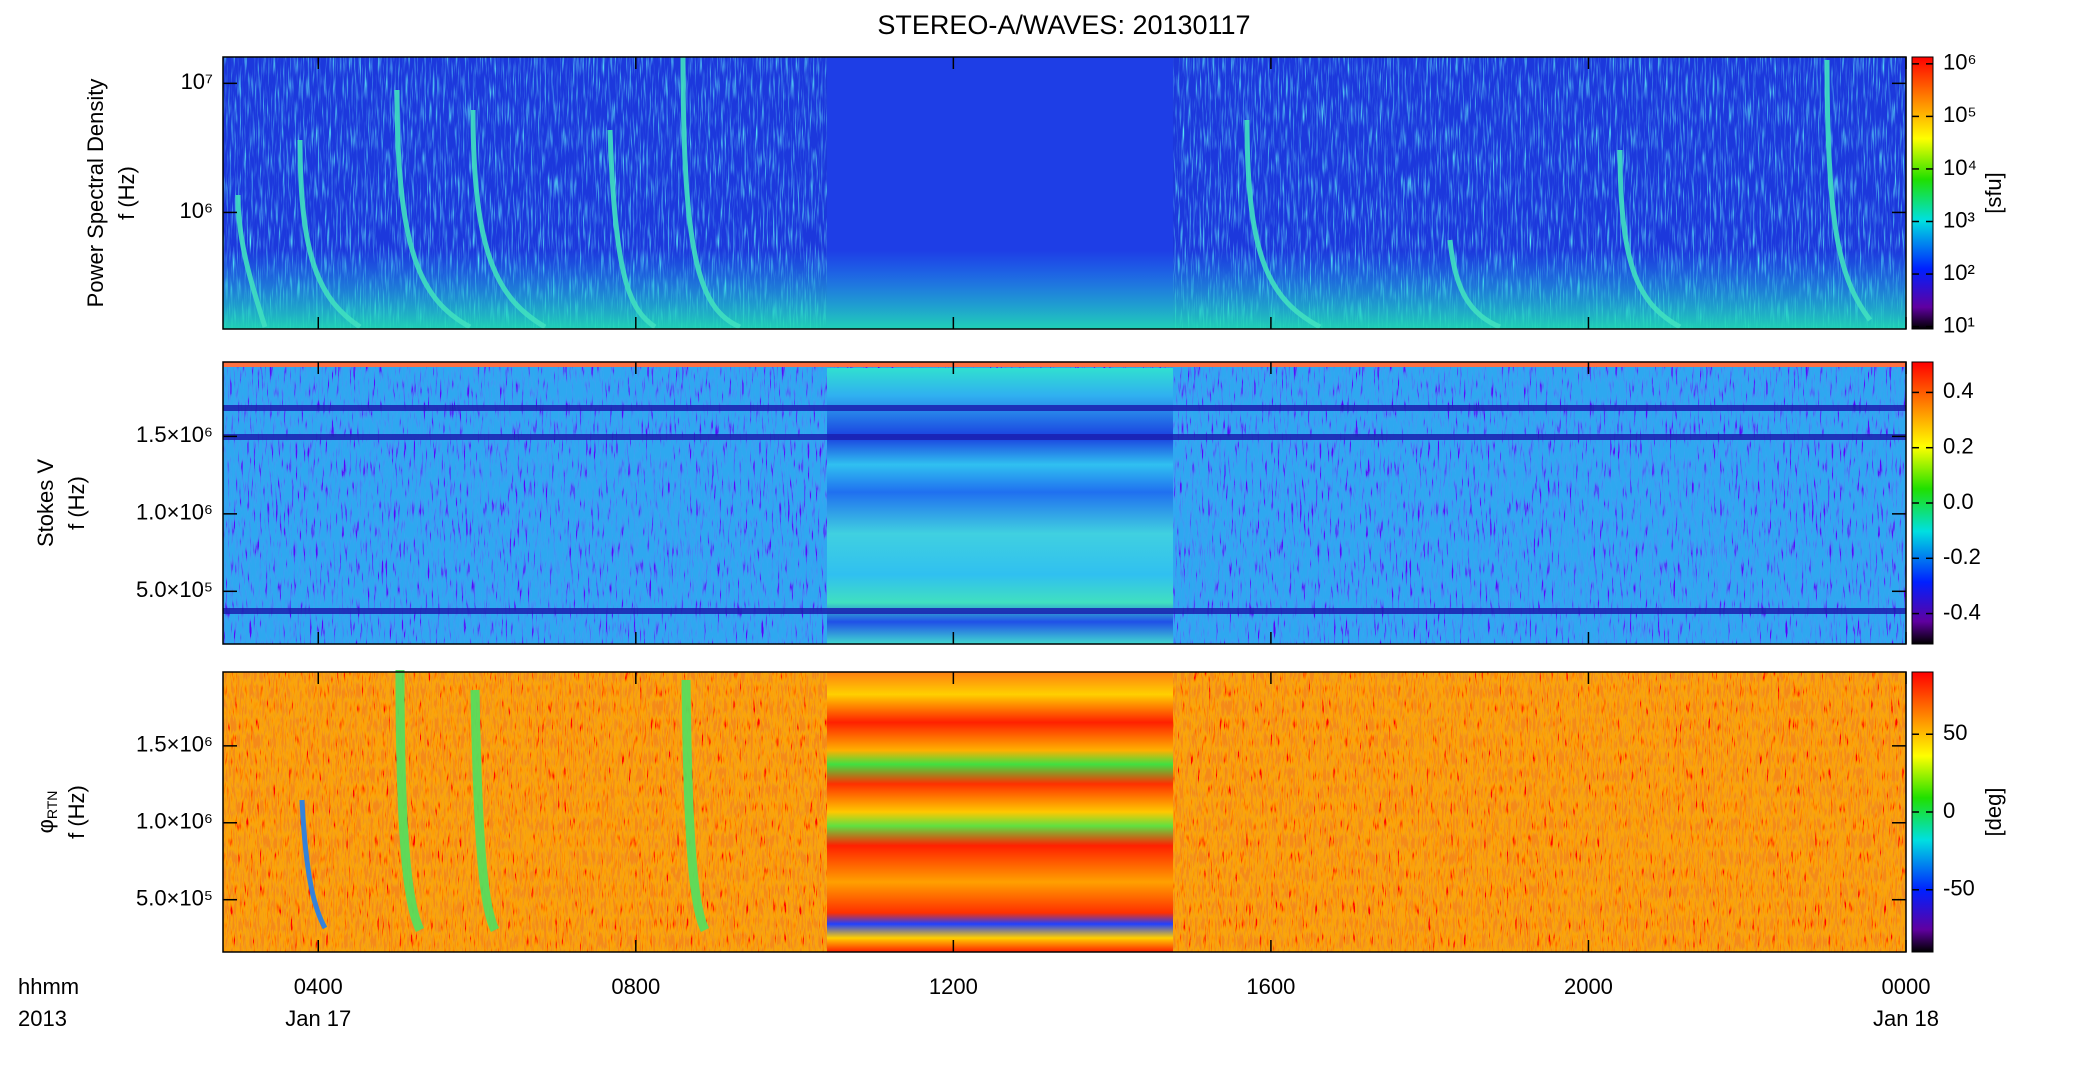 Image resolution: width=2096 pixels, height=1080 pixels. Describe the element at coordinates (1959, 324) in the screenshot. I see `colorbar-tick-label: 10¹` at that location.